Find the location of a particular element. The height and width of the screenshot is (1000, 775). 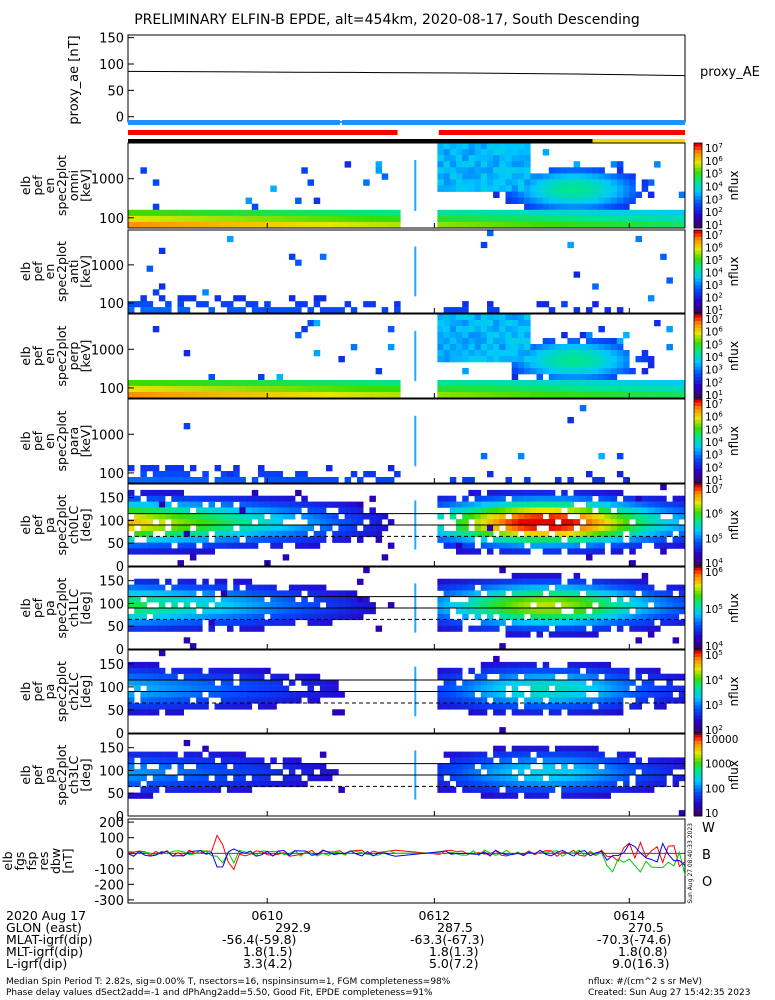

colorbar-tick-label: 10¹ is located at coordinates (714, 480).